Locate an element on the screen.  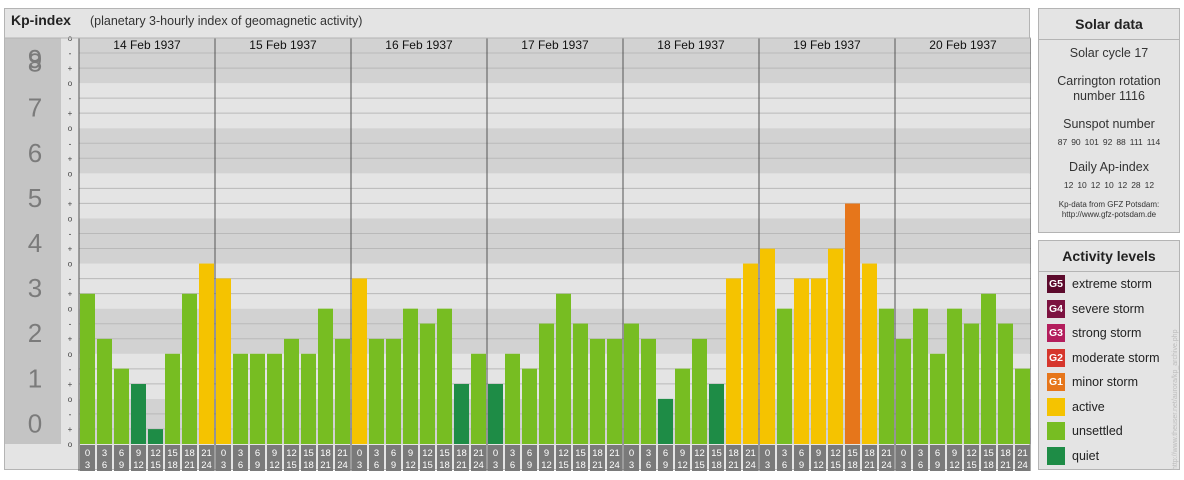
y-tick-label: 4 is located at coordinates (35, 243).